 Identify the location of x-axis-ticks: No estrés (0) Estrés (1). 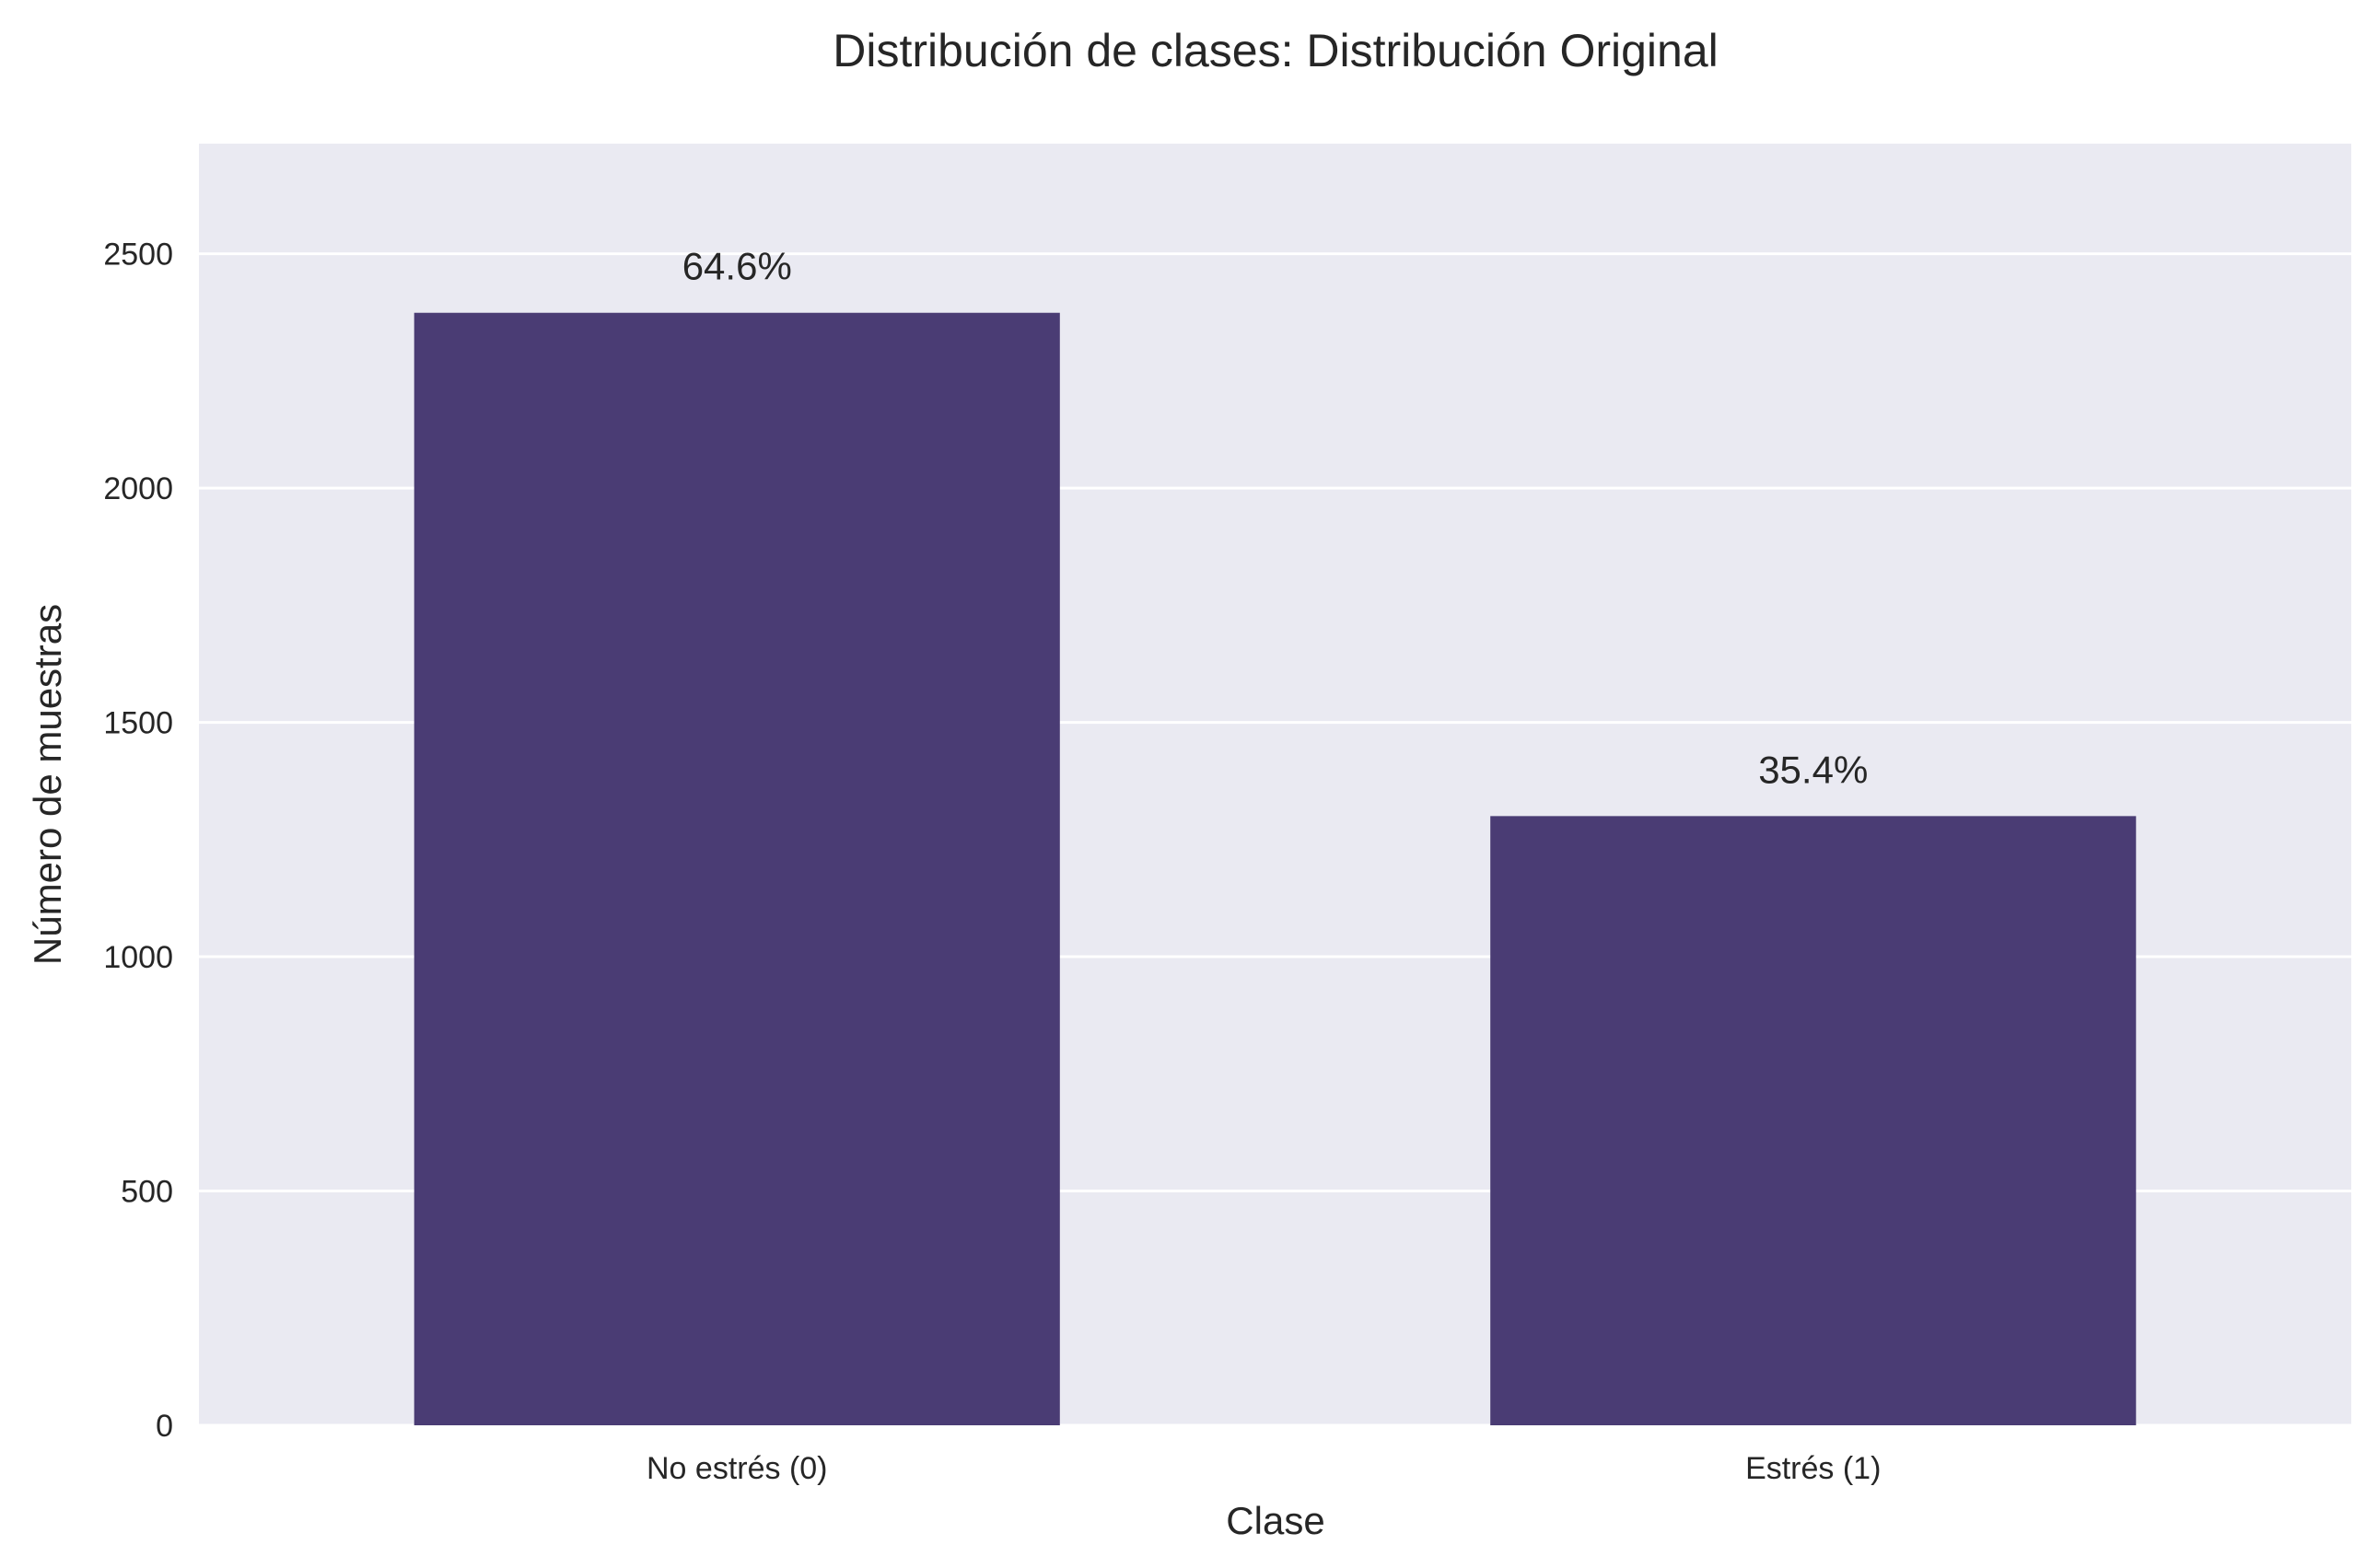
(1264, 1468).